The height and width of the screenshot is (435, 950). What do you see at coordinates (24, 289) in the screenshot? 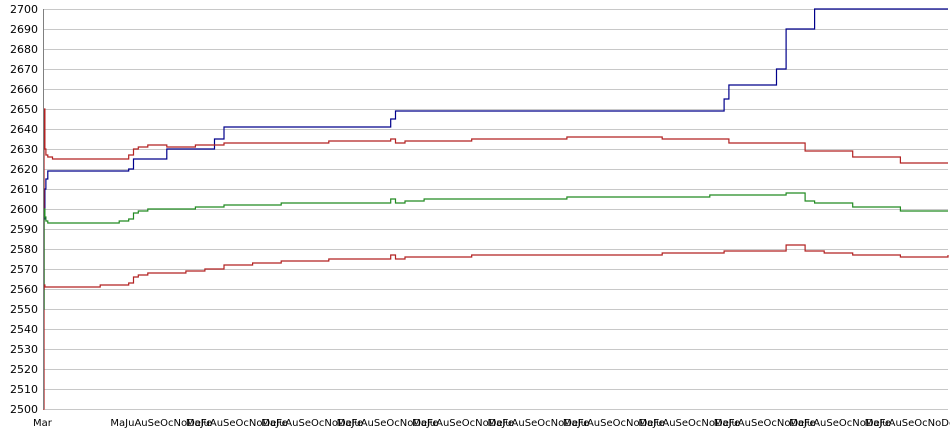
I see `y-tick-label: 2560` at bounding box center [24, 289].